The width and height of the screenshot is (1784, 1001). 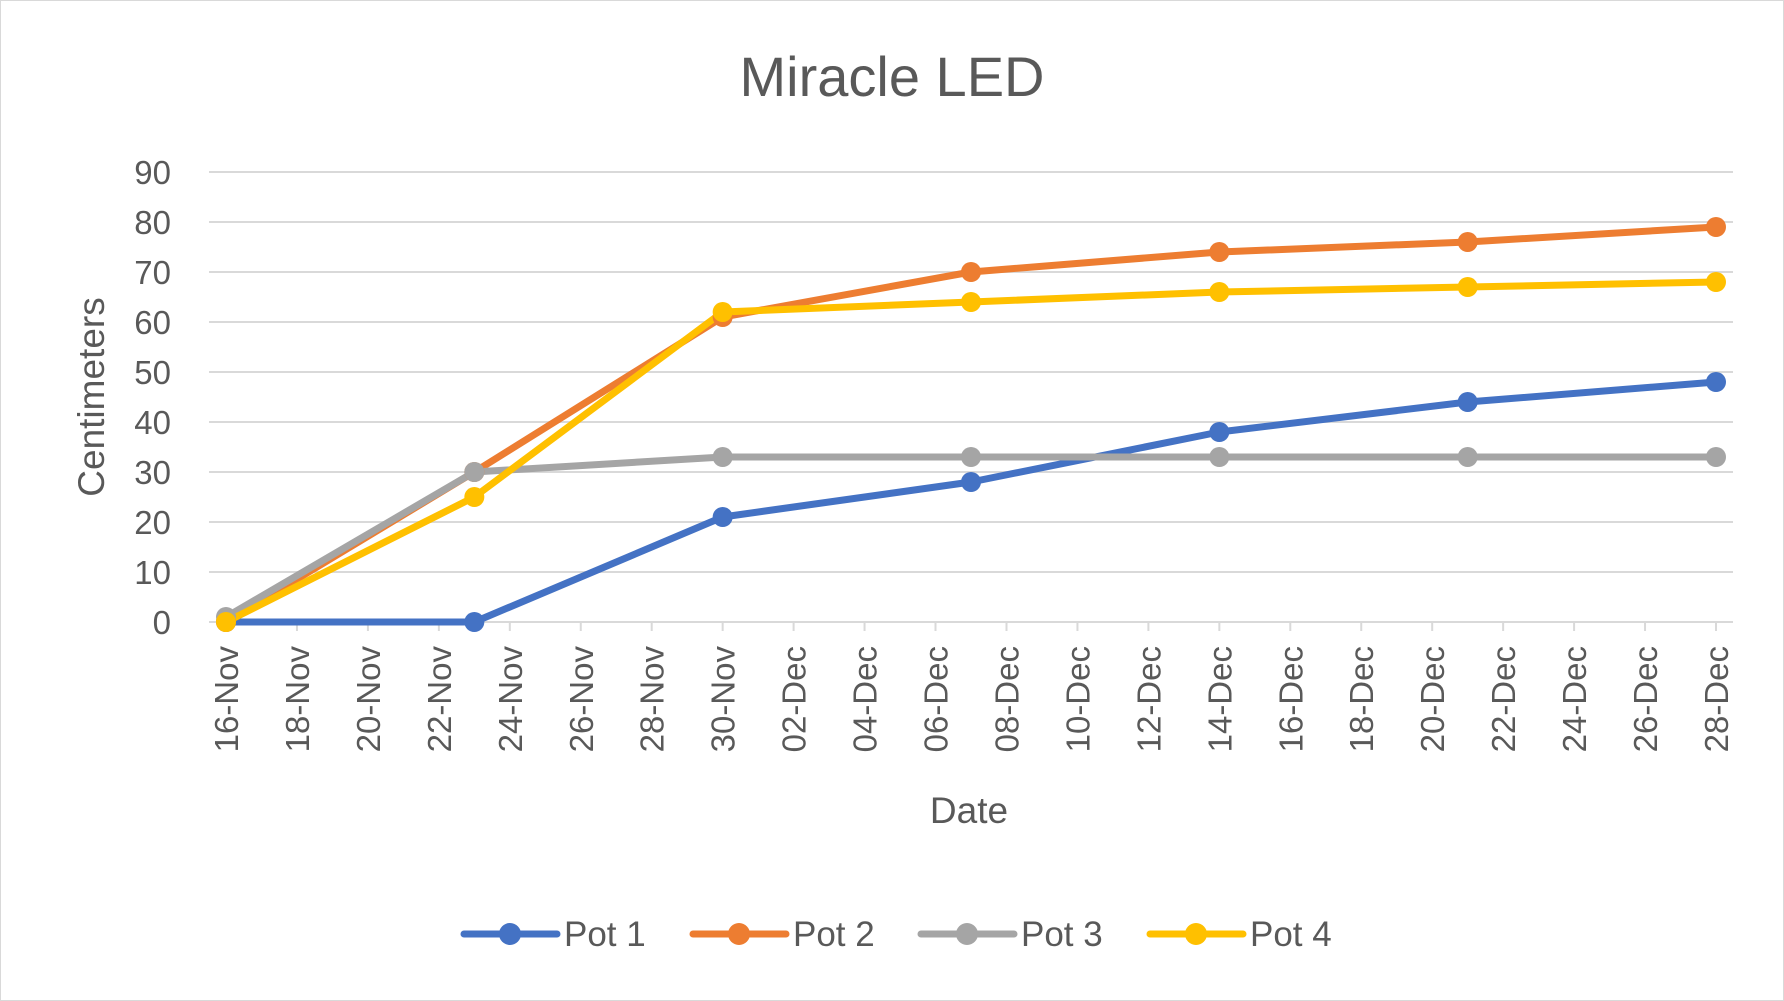 I want to click on legend: Pot 1 Pot 2 Pot 3 Pot 4, so click(x=896, y=934).